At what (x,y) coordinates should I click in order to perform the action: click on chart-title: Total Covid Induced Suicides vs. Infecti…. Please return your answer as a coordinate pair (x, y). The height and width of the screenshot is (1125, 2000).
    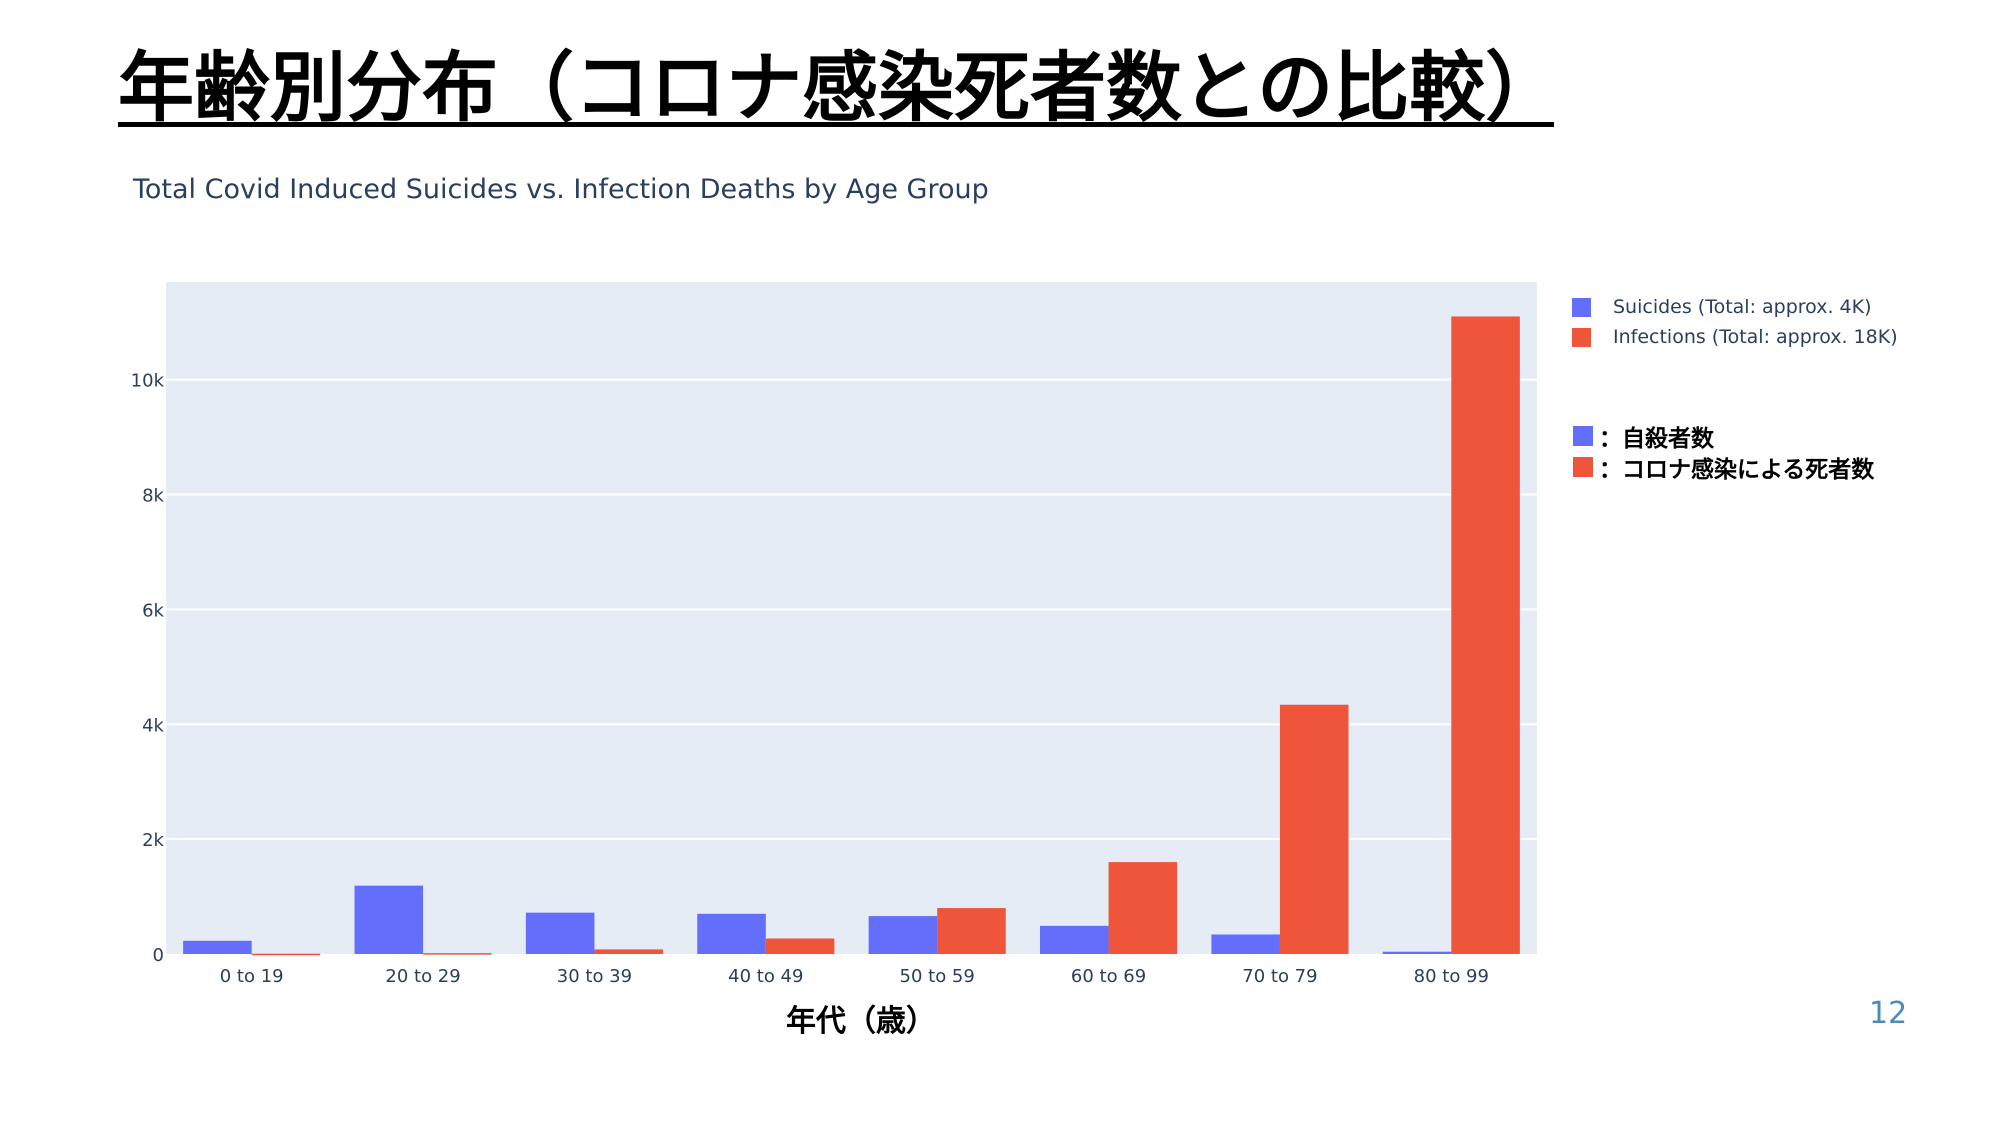
    Looking at the image, I should click on (561, 189).